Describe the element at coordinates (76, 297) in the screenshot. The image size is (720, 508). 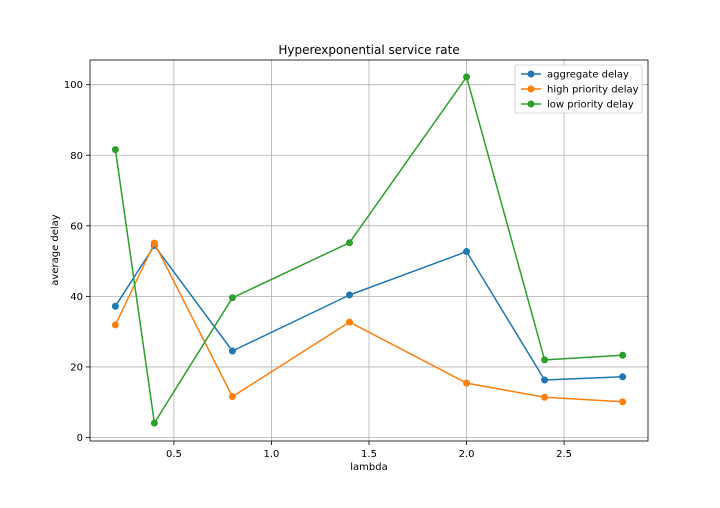
I see `y-tick-label: 40` at that location.